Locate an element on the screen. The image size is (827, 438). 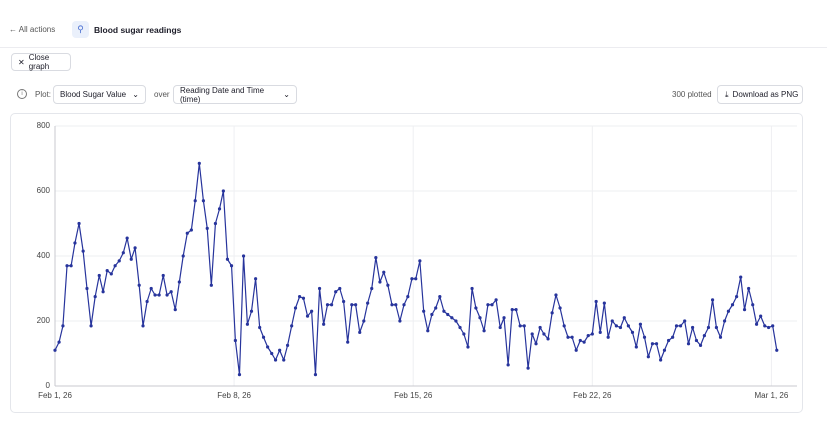
x-field-select: Reading Date and Time (time) ⌄ is located at coordinates (235, 94).